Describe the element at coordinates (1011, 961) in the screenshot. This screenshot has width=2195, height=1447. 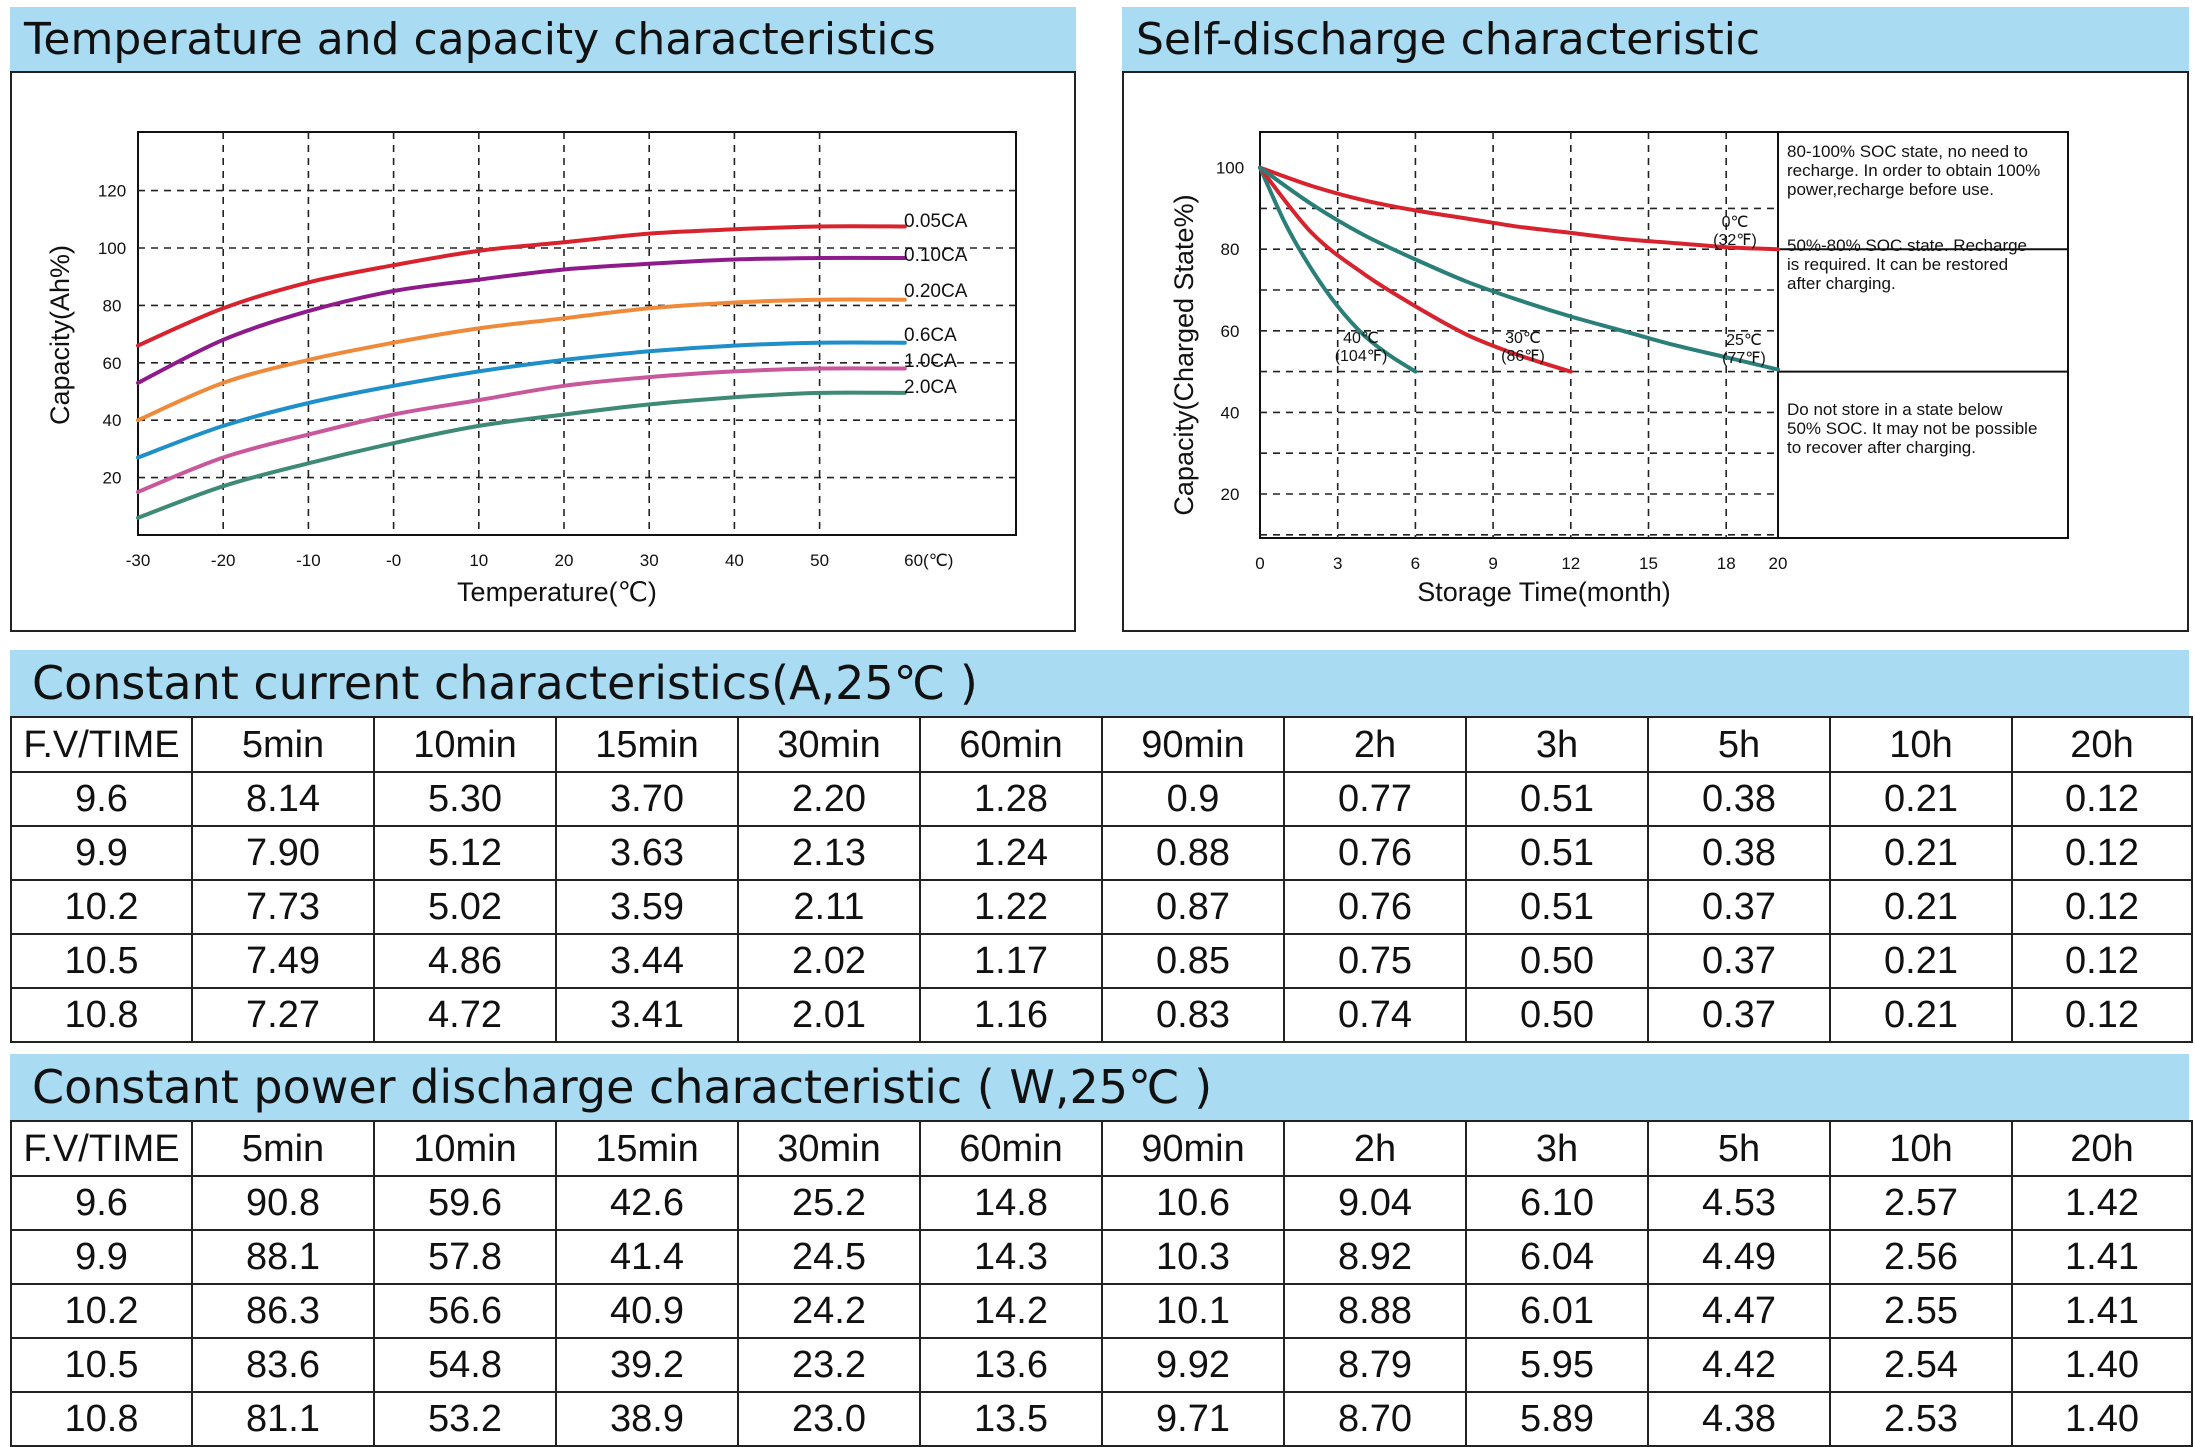
I see `value-cell: 1.17` at that location.